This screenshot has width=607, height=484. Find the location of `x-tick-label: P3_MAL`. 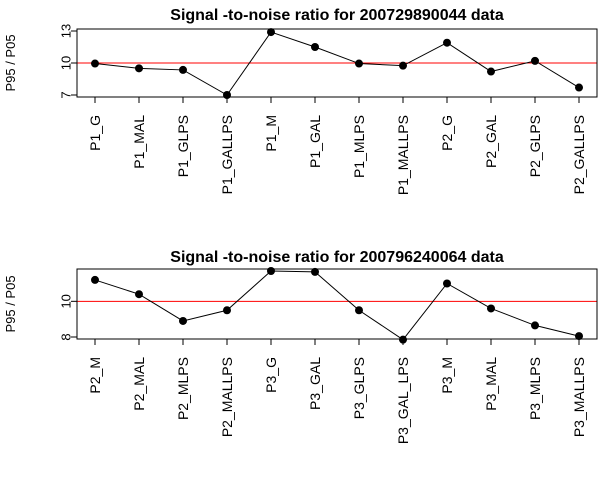

x-tick-label: P3_MAL is located at coordinates (491, 384).